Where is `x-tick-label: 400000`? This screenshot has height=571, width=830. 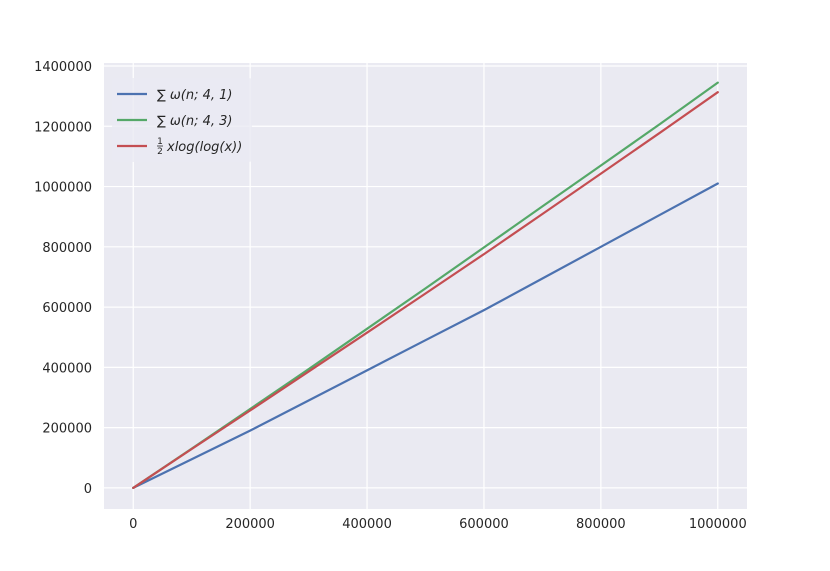
x-tick-label: 400000 is located at coordinates (367, 524).